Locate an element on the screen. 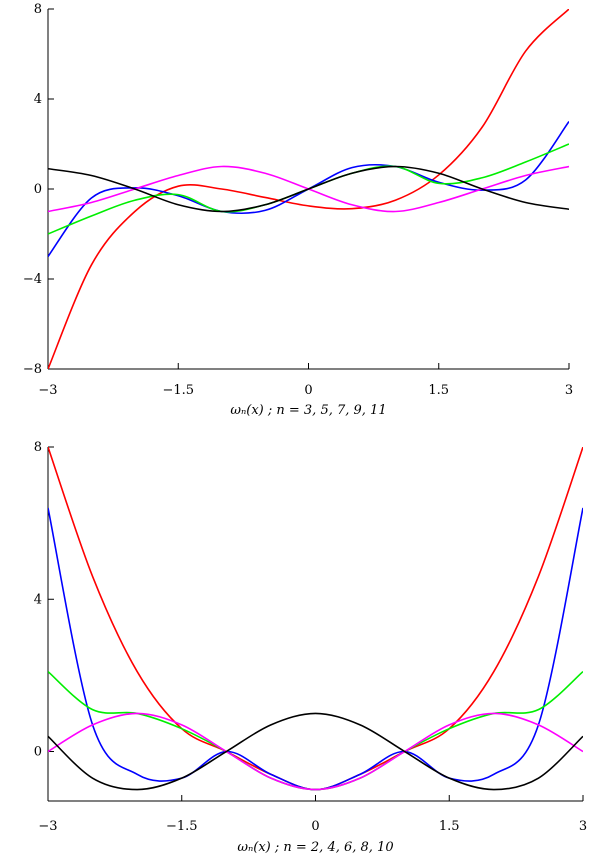 The width and height of the screenshot is (600, 862). y-tick-label: −4 is located at coordinates (32, 279).